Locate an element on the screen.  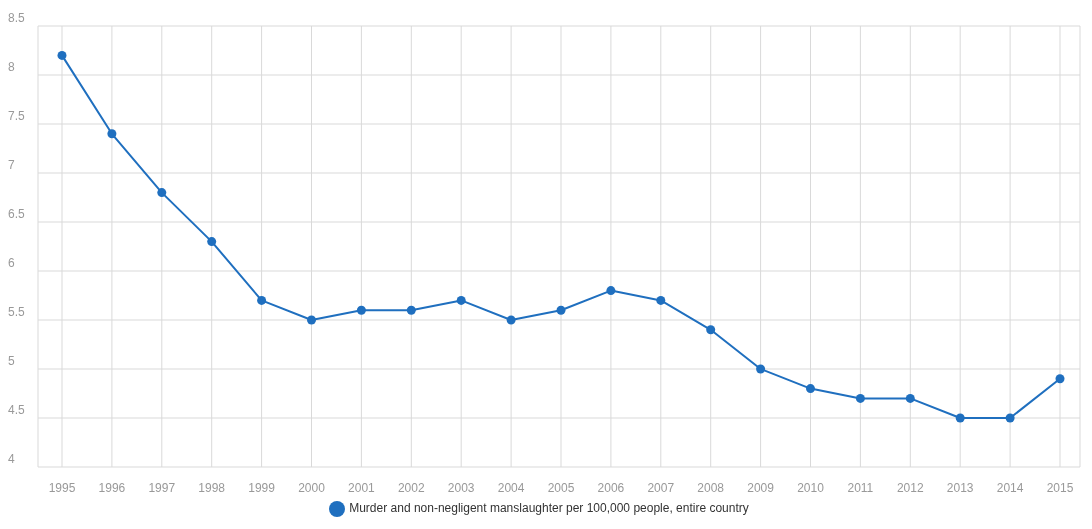
x-tick-label: 2009 is located at coordinates (761, 487).